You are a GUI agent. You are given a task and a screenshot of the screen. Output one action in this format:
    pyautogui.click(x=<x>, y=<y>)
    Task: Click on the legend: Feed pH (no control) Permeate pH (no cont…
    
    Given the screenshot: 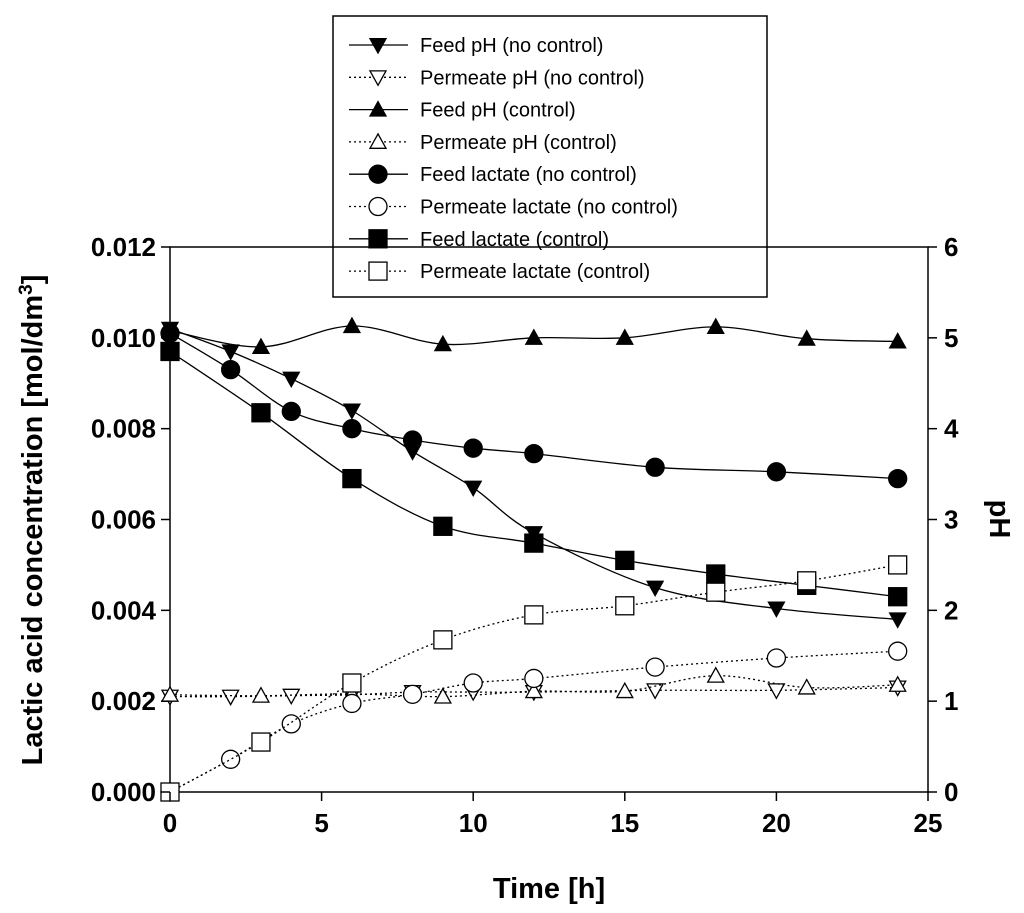 What is the action you would take?
    pyautogui.click(x=550, y=156)
    